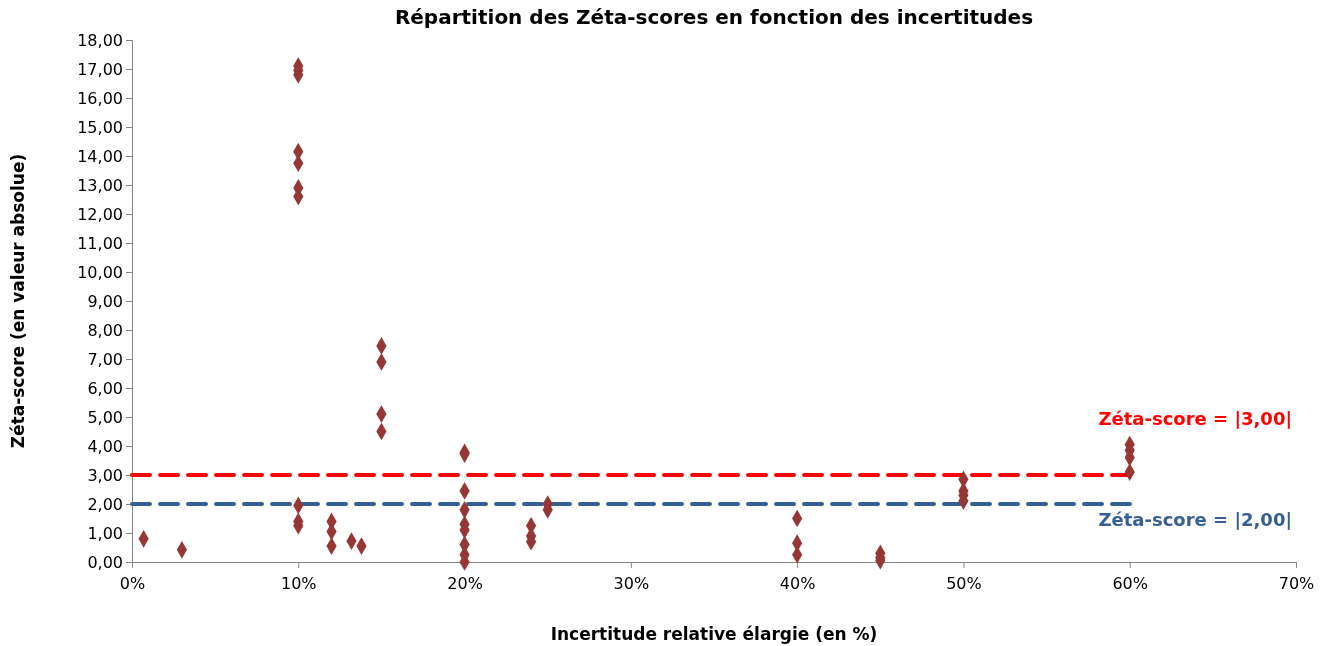  Describe the element at coordinates (1130, 584) in the screenshot. I see `x-tick-label: 60%` at that location.